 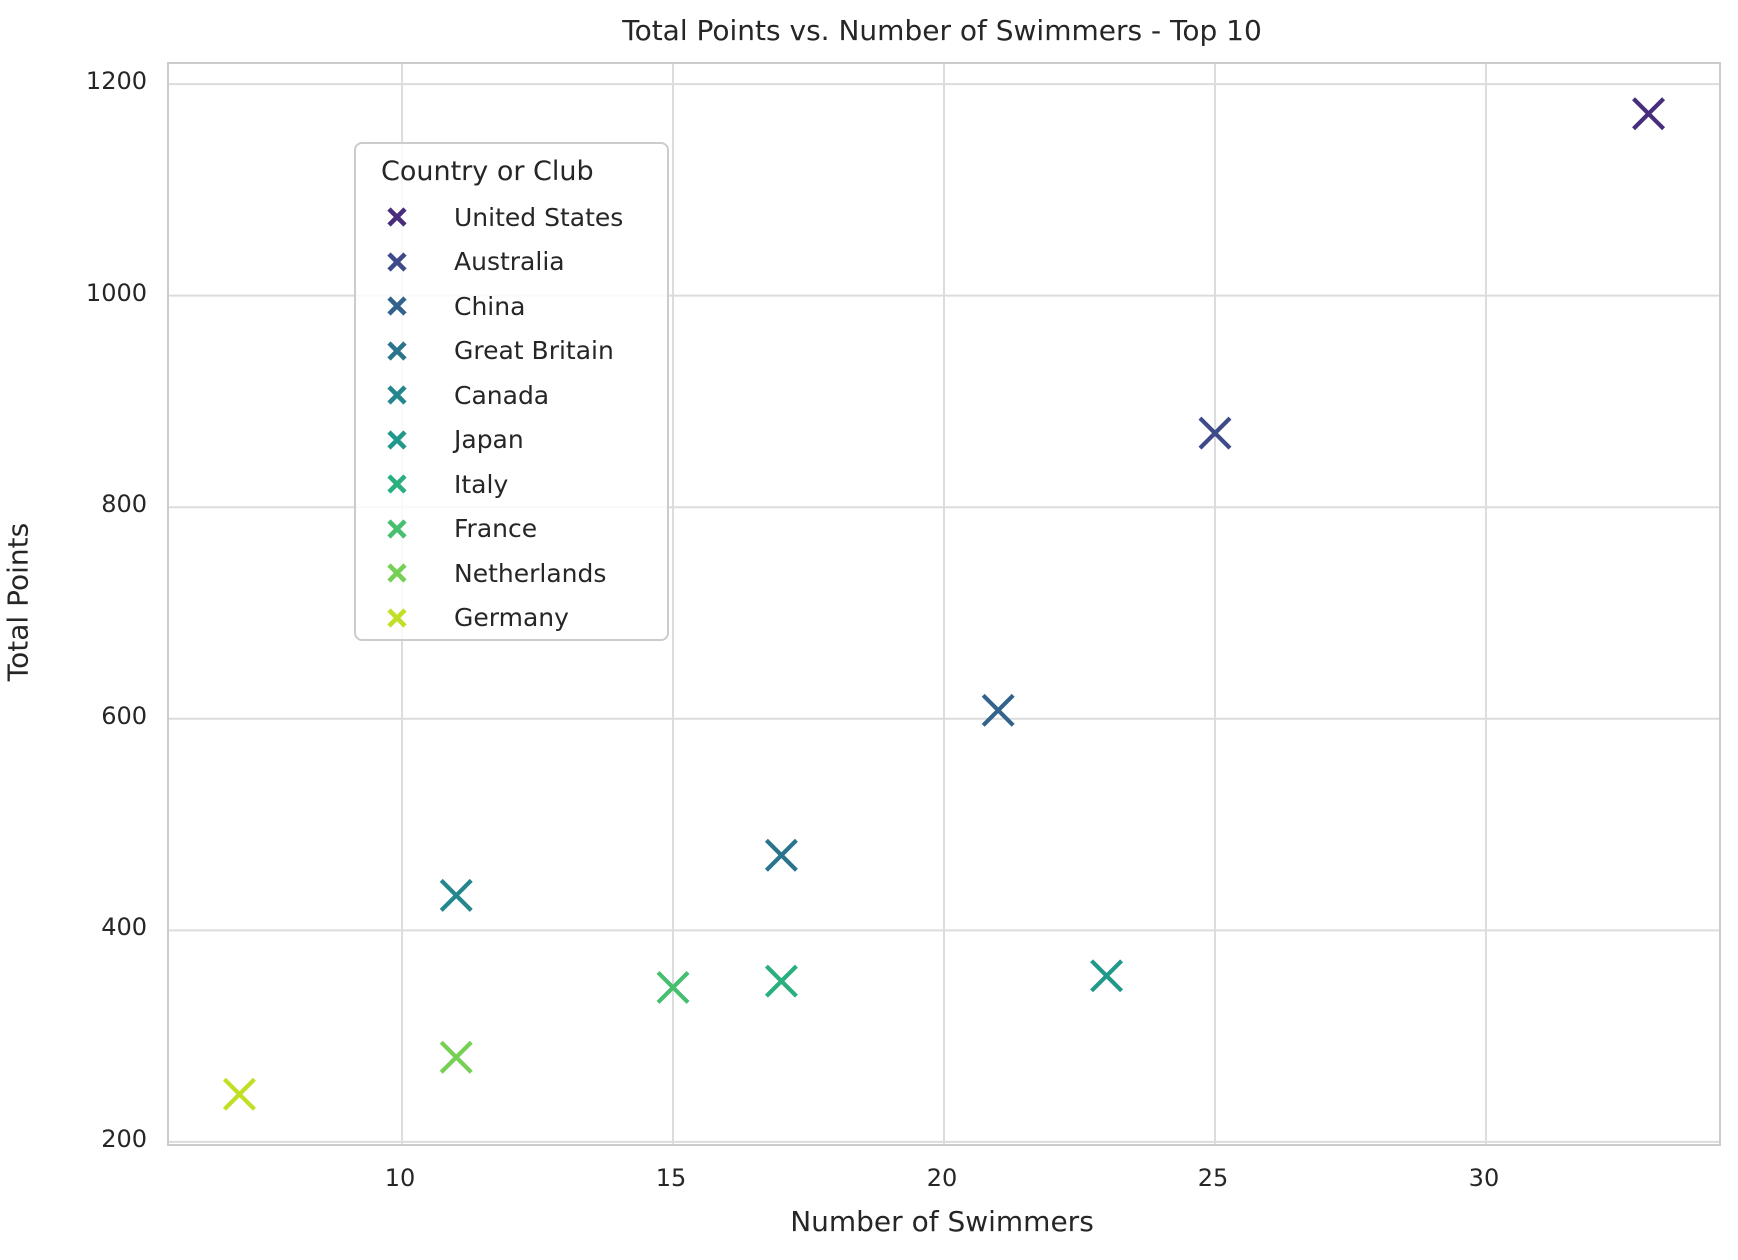 What do you see at coordinates (673, 987) in the screenshot?
I see `data-point-france` at bounding box center [673, 987].